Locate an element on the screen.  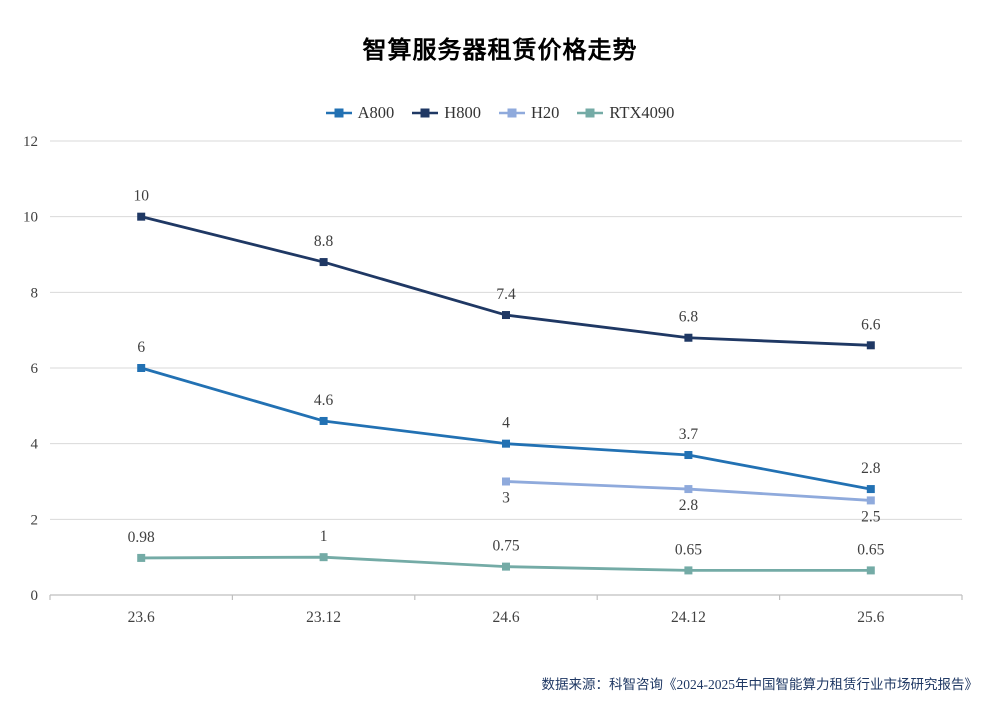
series-rtx4090: 0.98 1 0.75 0.65 0.65 is located at coordinates (506, 551).